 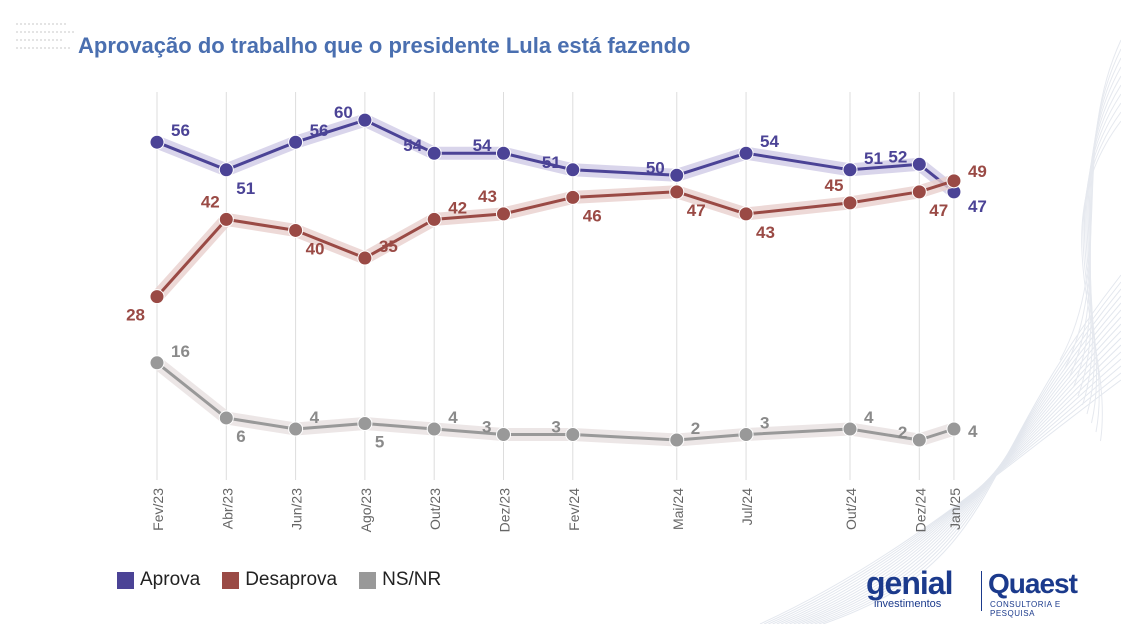 I want to click on legend: Aprova Desaprova NS/NR, so click(x=279, y=580).